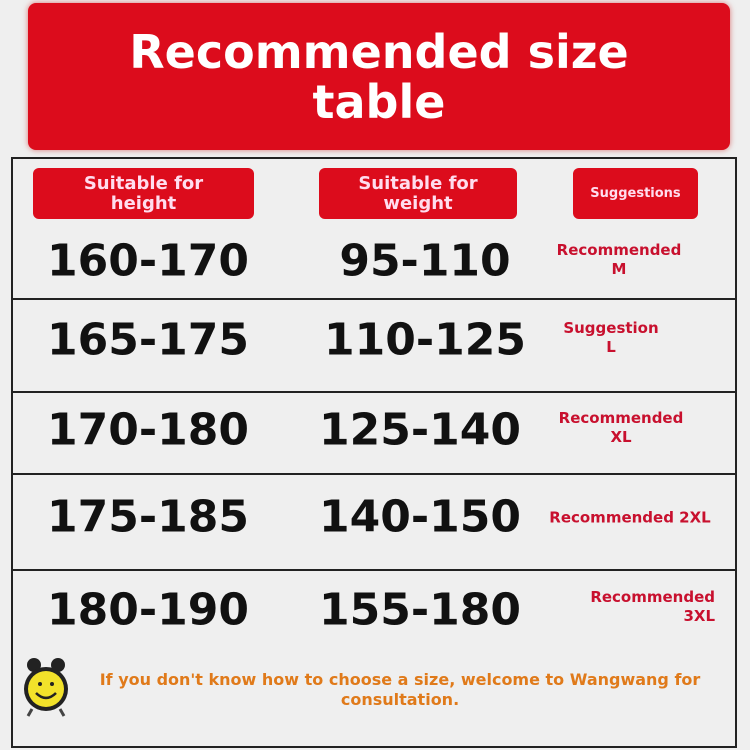 The height and width of the screenshot is (750, 750). What do you see at coordinates (148, 261) in the screenshot?
I see `row-1-height: 160-170` at bounding box center [148, 261].